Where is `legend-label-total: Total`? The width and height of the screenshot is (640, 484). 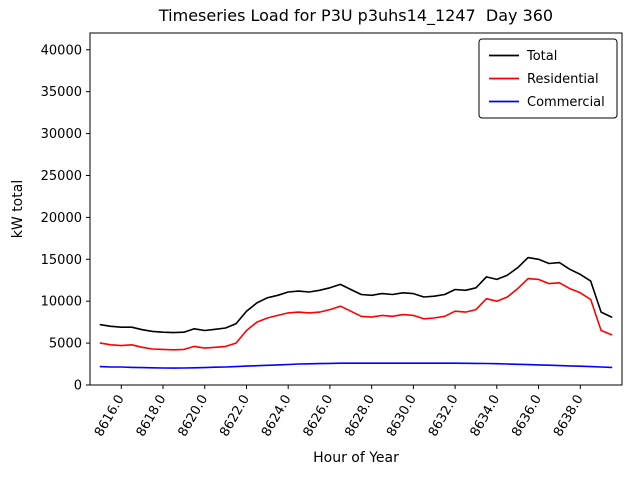
legend-label-total: Total is located at coordinates (541, 56).